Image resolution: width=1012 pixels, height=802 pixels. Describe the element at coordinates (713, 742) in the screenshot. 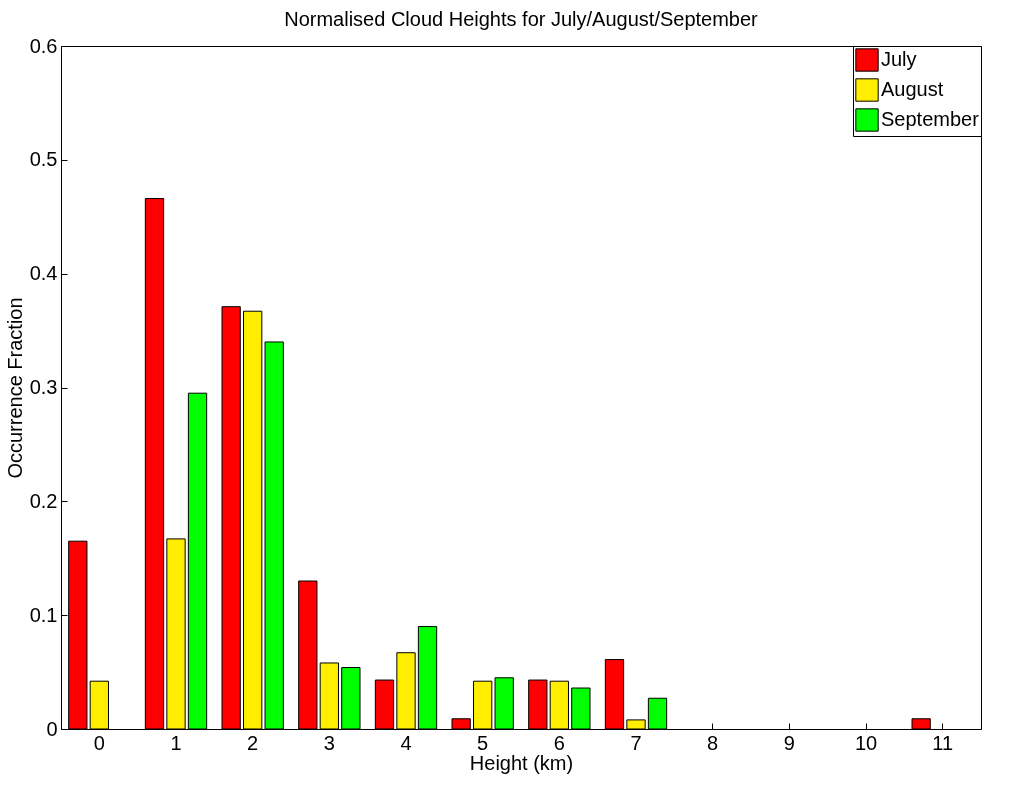

I see `x-tick-label: 8` at that location.